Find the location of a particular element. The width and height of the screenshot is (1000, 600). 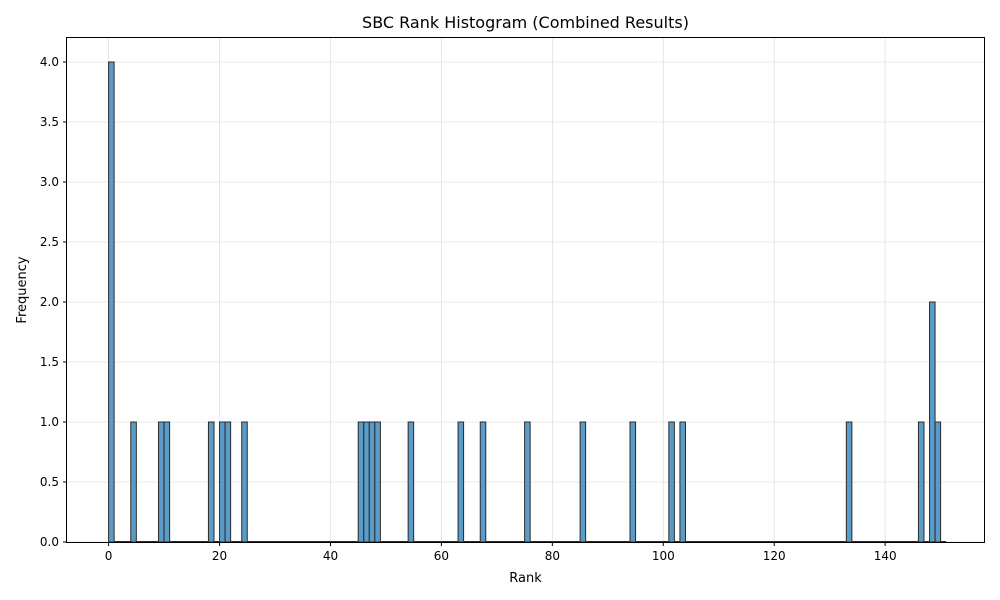

x-tick-label: 40 is located at coordinates (330, 556).